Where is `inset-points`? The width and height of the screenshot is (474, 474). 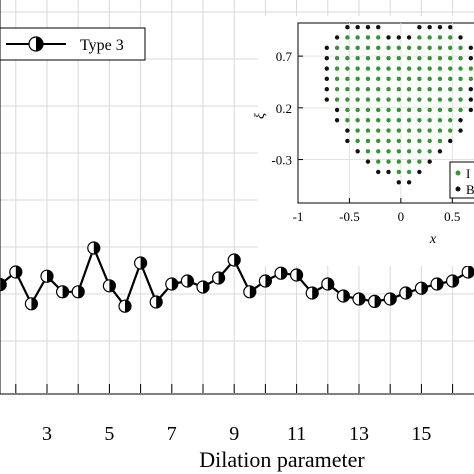 inset-points is located at coordinates (398, 104).